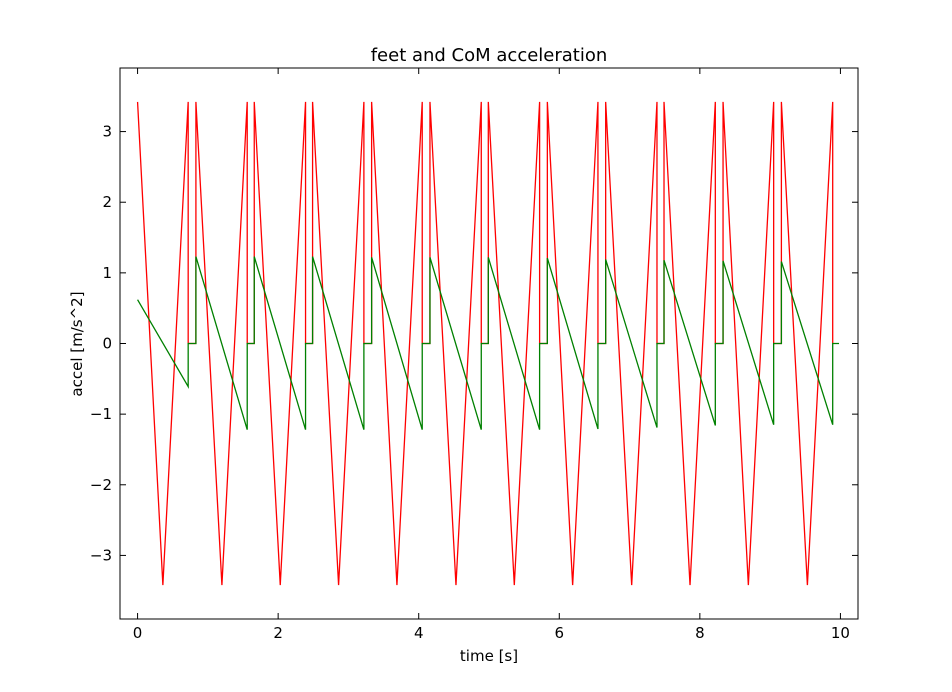 Image resolution: width=952 pixels, height=692 pixels. What do you see at coordinates (107, 273) in the screenshot?
I see `y-tick-label: 1` at bounding box center [107, 273].